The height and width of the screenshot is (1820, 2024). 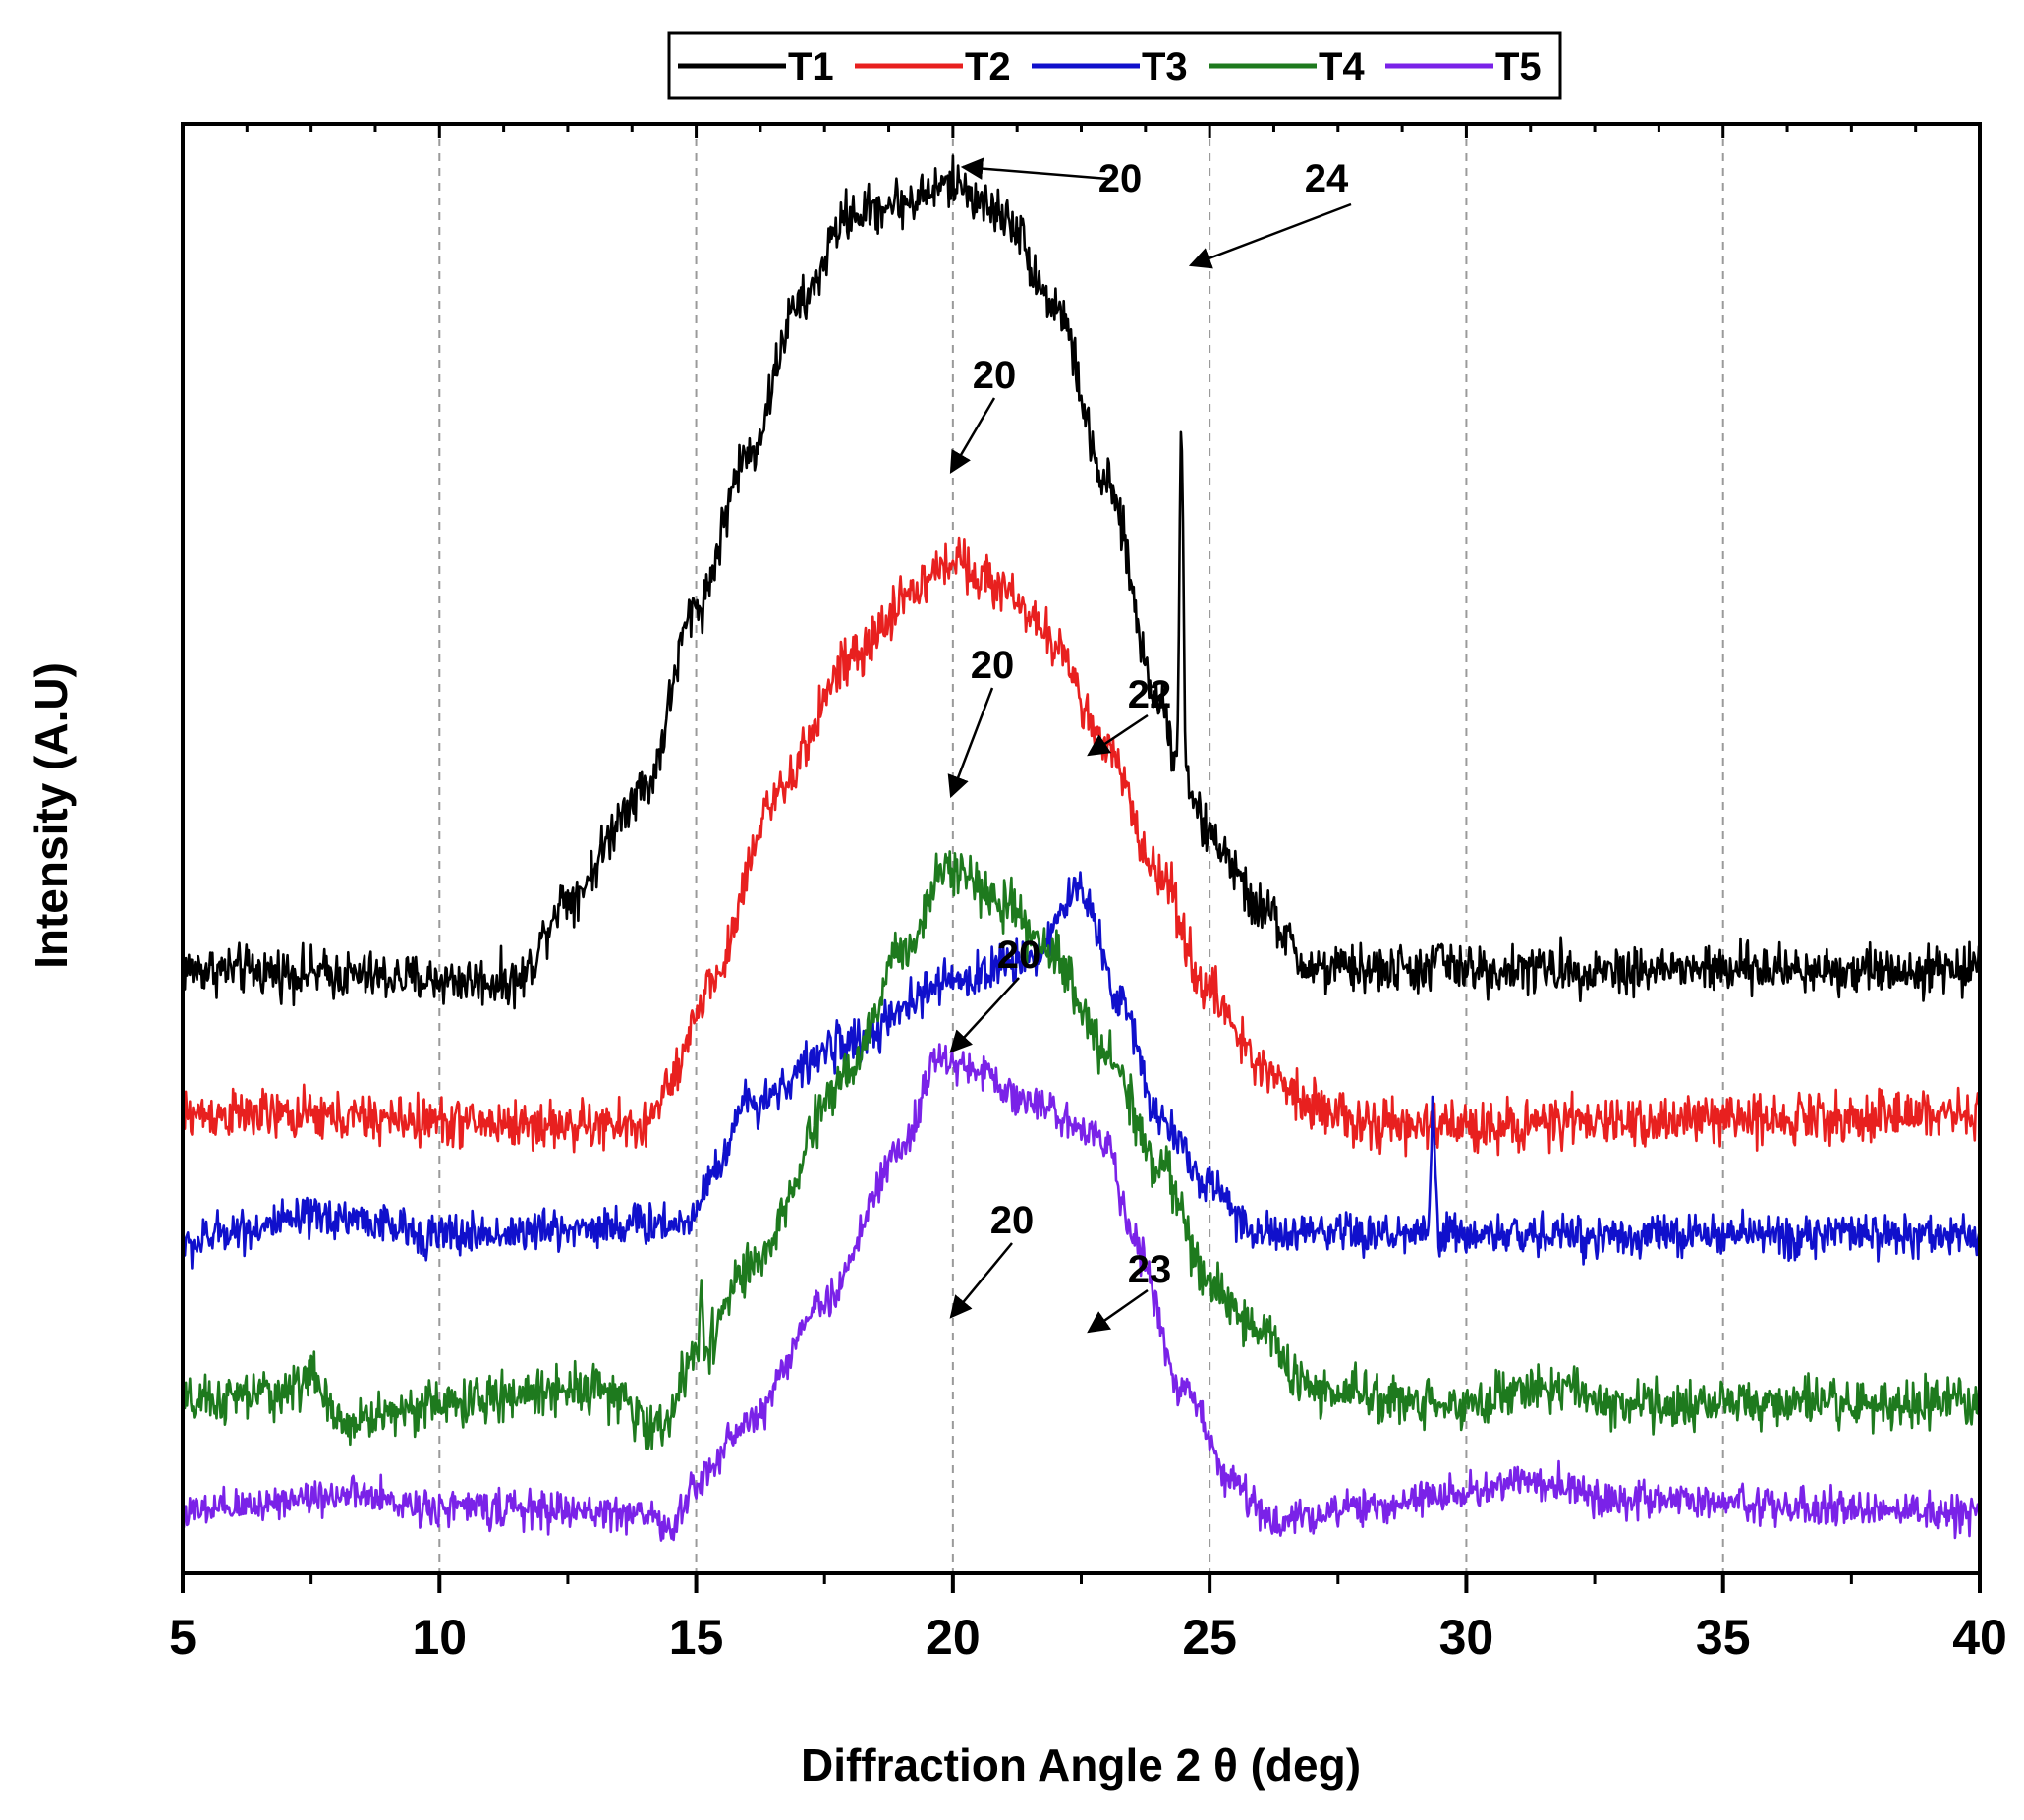 I want to click on tick-label-x-15: 15, so click(x=696, y=1637).